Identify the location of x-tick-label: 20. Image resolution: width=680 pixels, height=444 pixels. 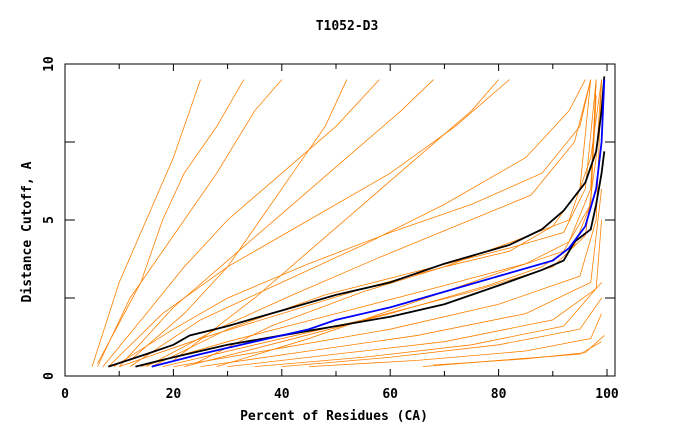
(174, 394).